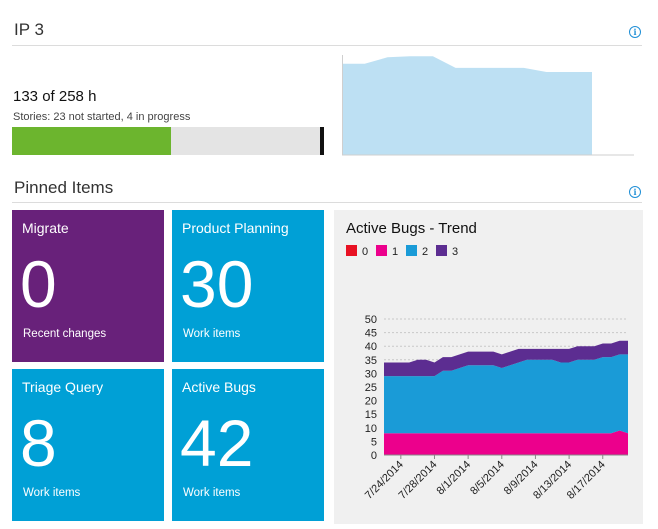 The image size is (658, 529). I want to click on tile-subtitle: Recent changes, so click(65, 334).